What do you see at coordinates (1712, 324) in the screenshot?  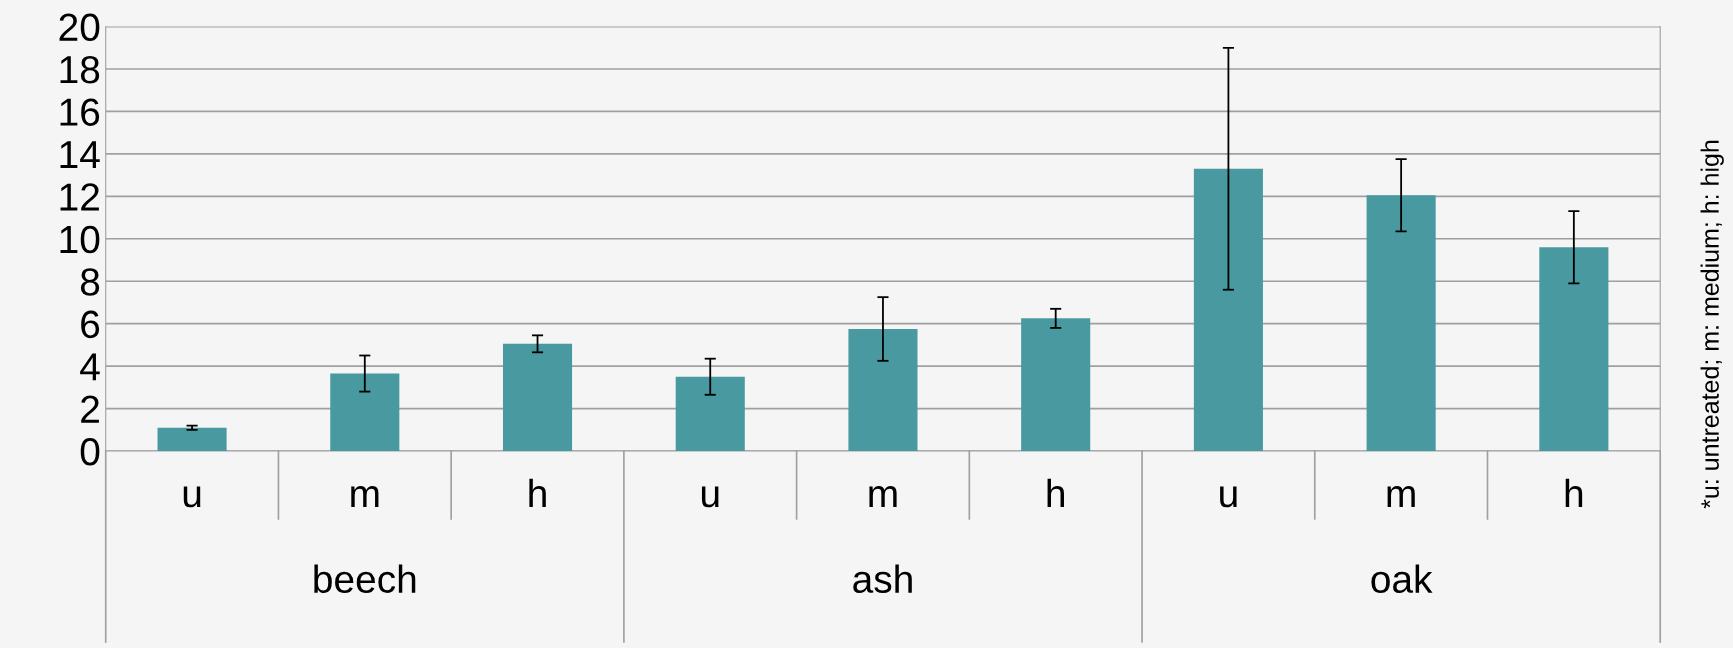 I see `text: *u: untreated; m: medium; h: high` at bounding box center [1712, 324].